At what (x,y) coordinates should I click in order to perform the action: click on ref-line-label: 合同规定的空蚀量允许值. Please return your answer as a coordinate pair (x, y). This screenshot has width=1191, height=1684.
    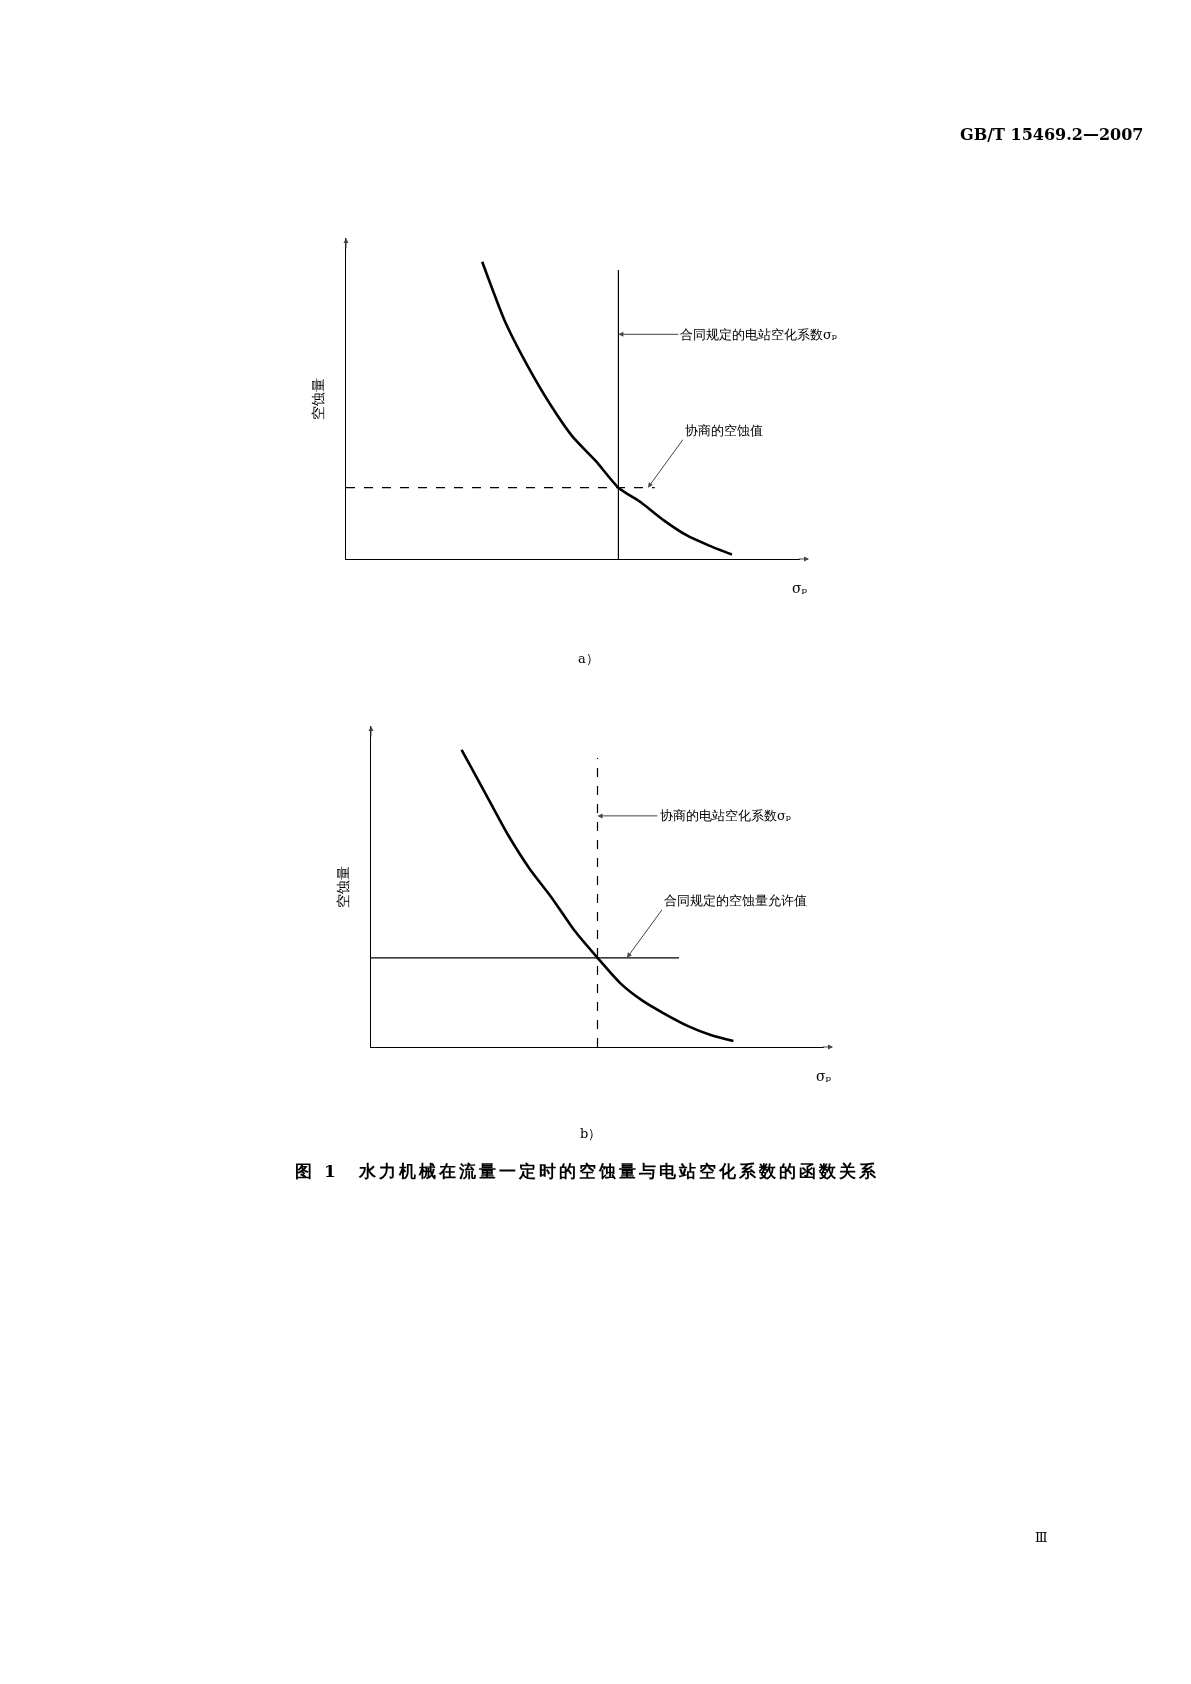
    Looking at the image, I should click on (735, 900).